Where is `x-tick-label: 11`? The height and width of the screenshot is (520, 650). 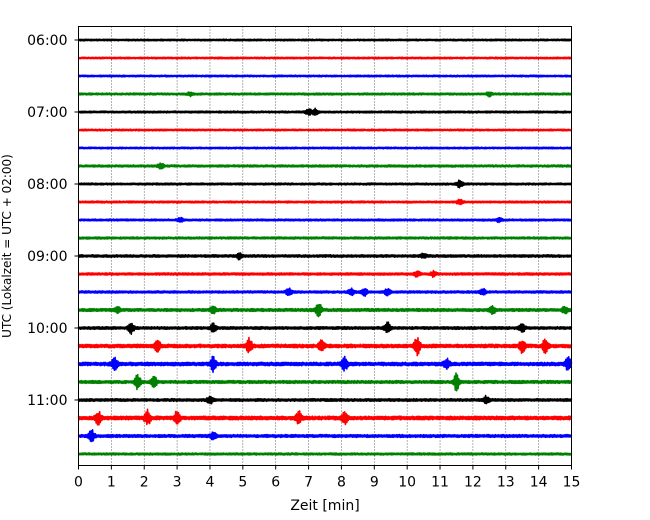 x-tick-label: 11 is located at coordinates (440, 483).